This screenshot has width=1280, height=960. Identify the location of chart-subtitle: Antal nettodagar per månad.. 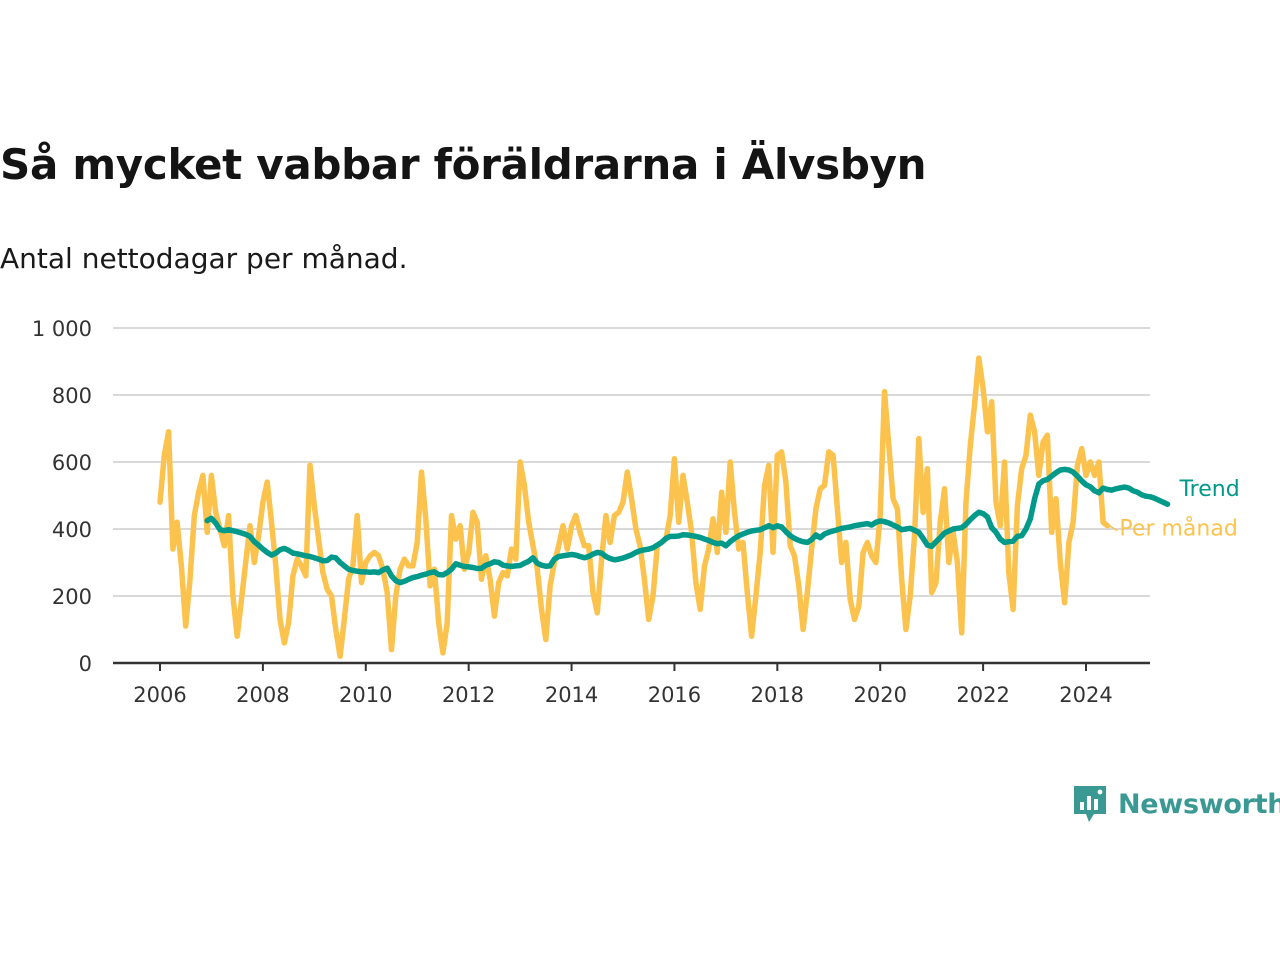
(204, 258).